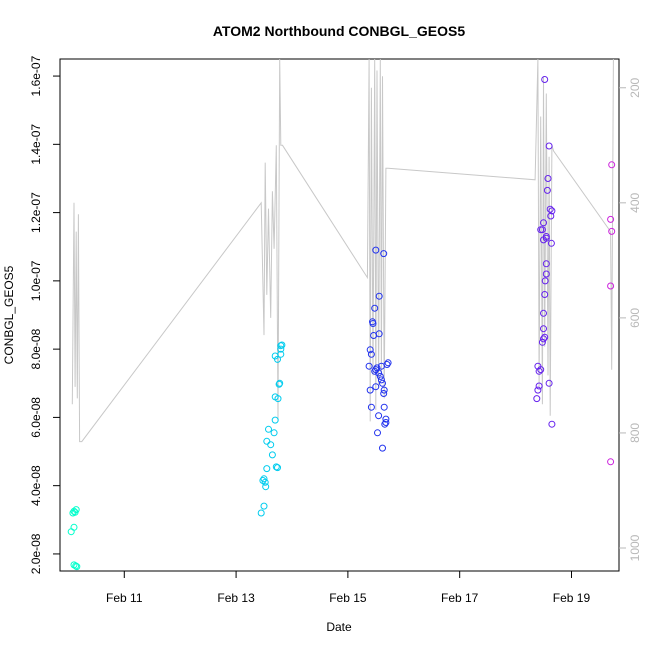 The image size is (650, 650). Describe the element at coordinates (36, 417) in the screenshot. I see `y-tick-label: 6.0e-08` at that location.